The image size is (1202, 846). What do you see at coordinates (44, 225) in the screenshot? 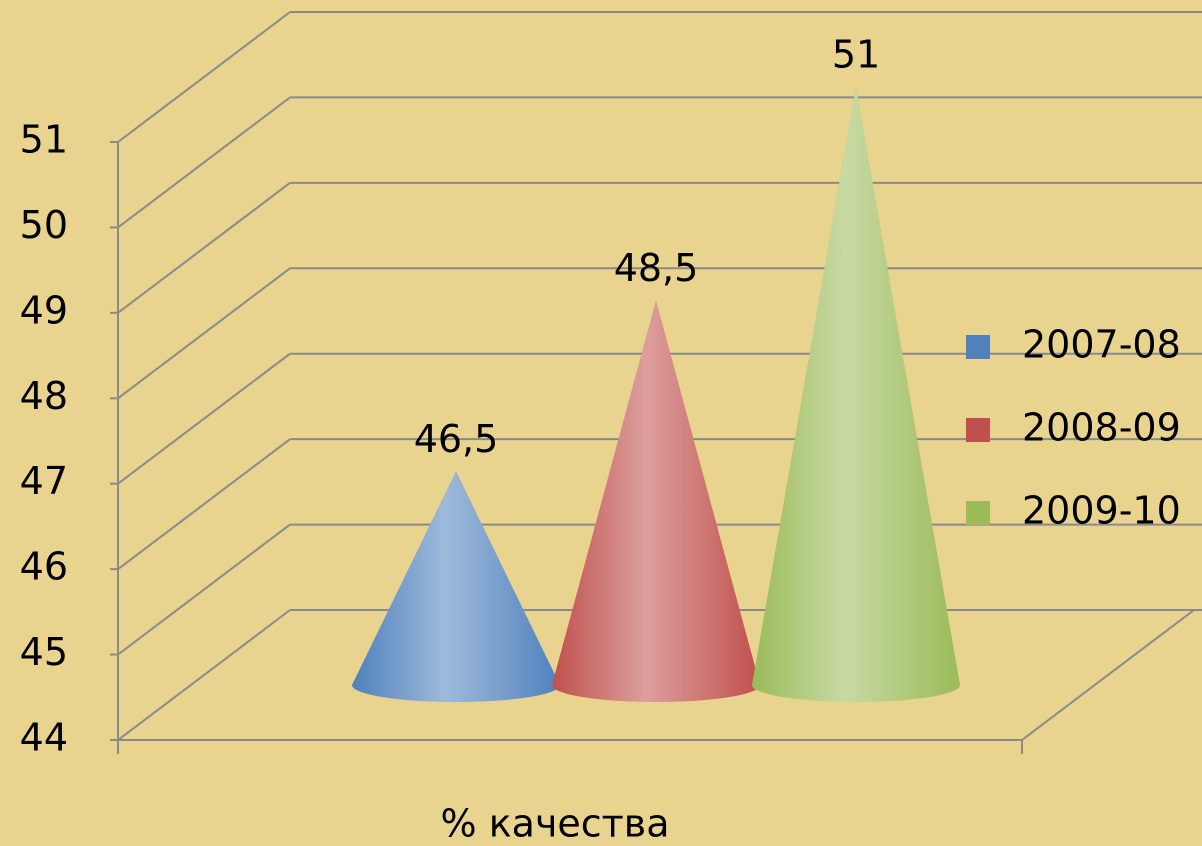
I see `y-tick-label: 50` at bounding box center [44, 225].